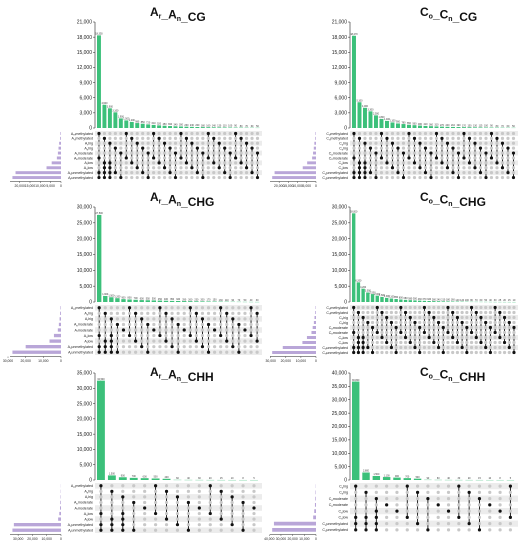 The width and height of the screenshot is (523, 550). Describe the element at coordinates (85, 255) in the screenshot. I see `y-tick-label: 15,000` at that location.